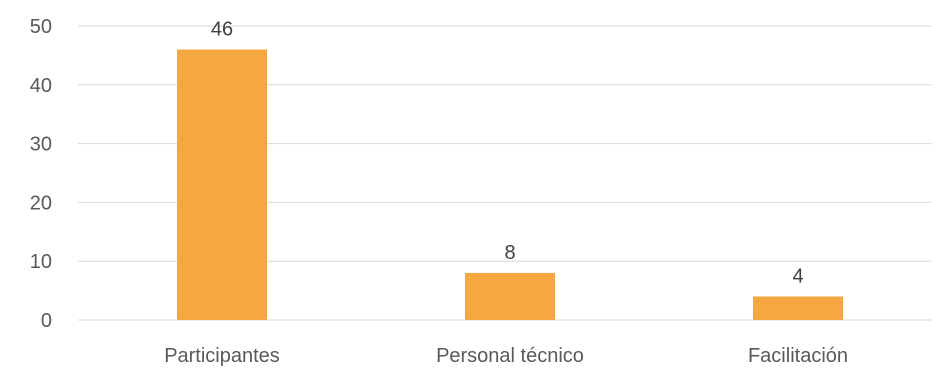 This screenshot has height=373, width=942. What do you see at coordinates (41, 27) in the screenshot?
I see `y-tick-label: 50` at bounding box center [41, 27].